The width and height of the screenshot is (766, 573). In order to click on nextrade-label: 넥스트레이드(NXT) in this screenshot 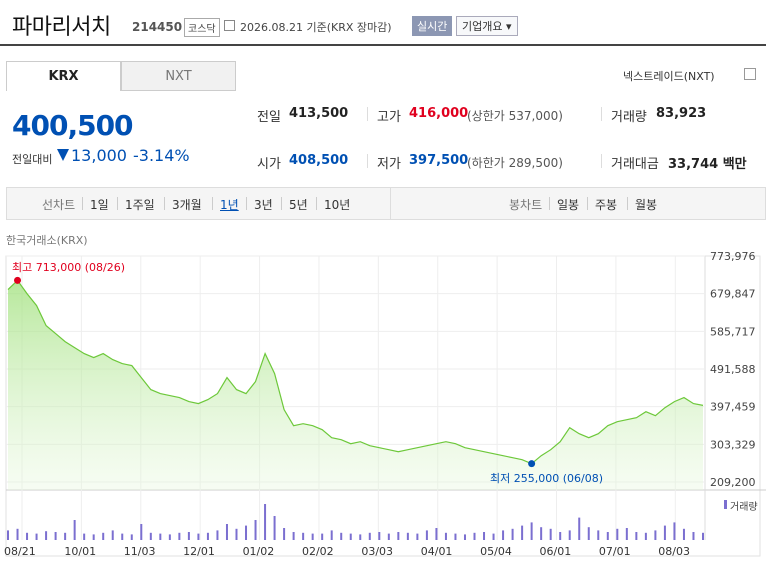, I will do `click(669, 76)`.